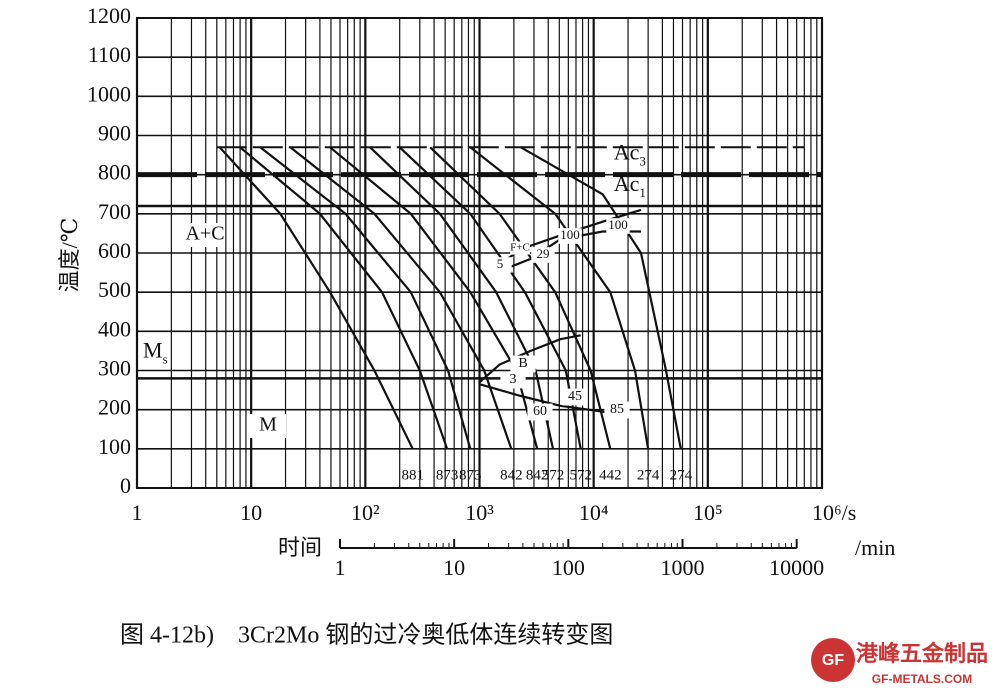 The height and width of the screenshot is (690, 1000). I want to click on annotation: 29, so click(543, 253).